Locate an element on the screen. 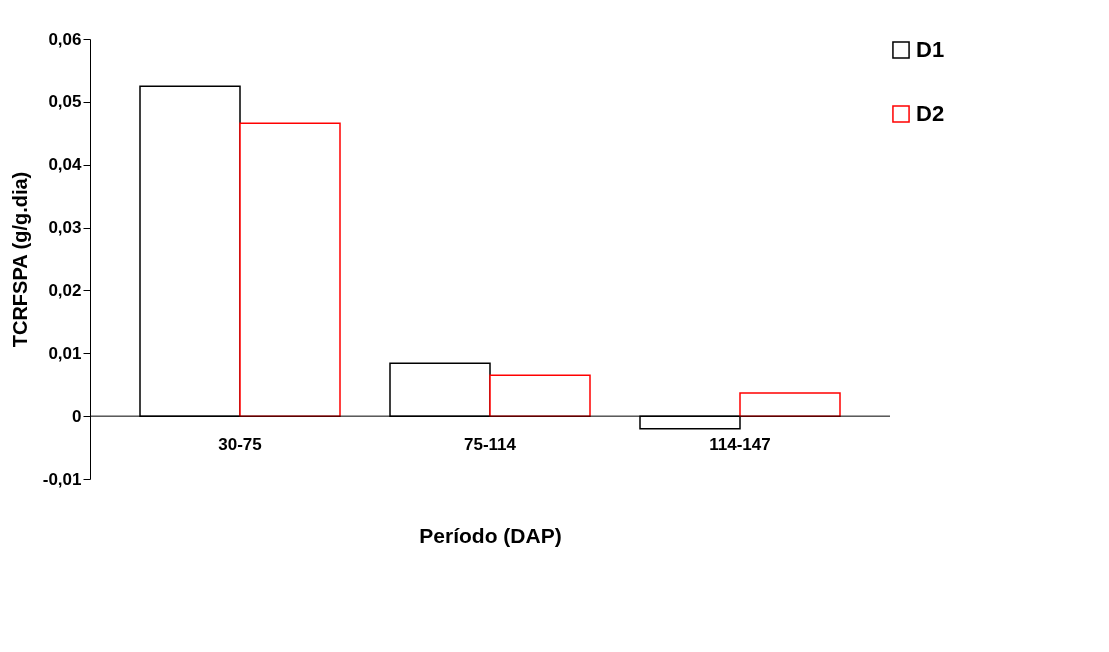 Image resolution: width=1109 pixels, height=652 pixels. x-tick-label: 75-114 is located at coordinates (490, 444).